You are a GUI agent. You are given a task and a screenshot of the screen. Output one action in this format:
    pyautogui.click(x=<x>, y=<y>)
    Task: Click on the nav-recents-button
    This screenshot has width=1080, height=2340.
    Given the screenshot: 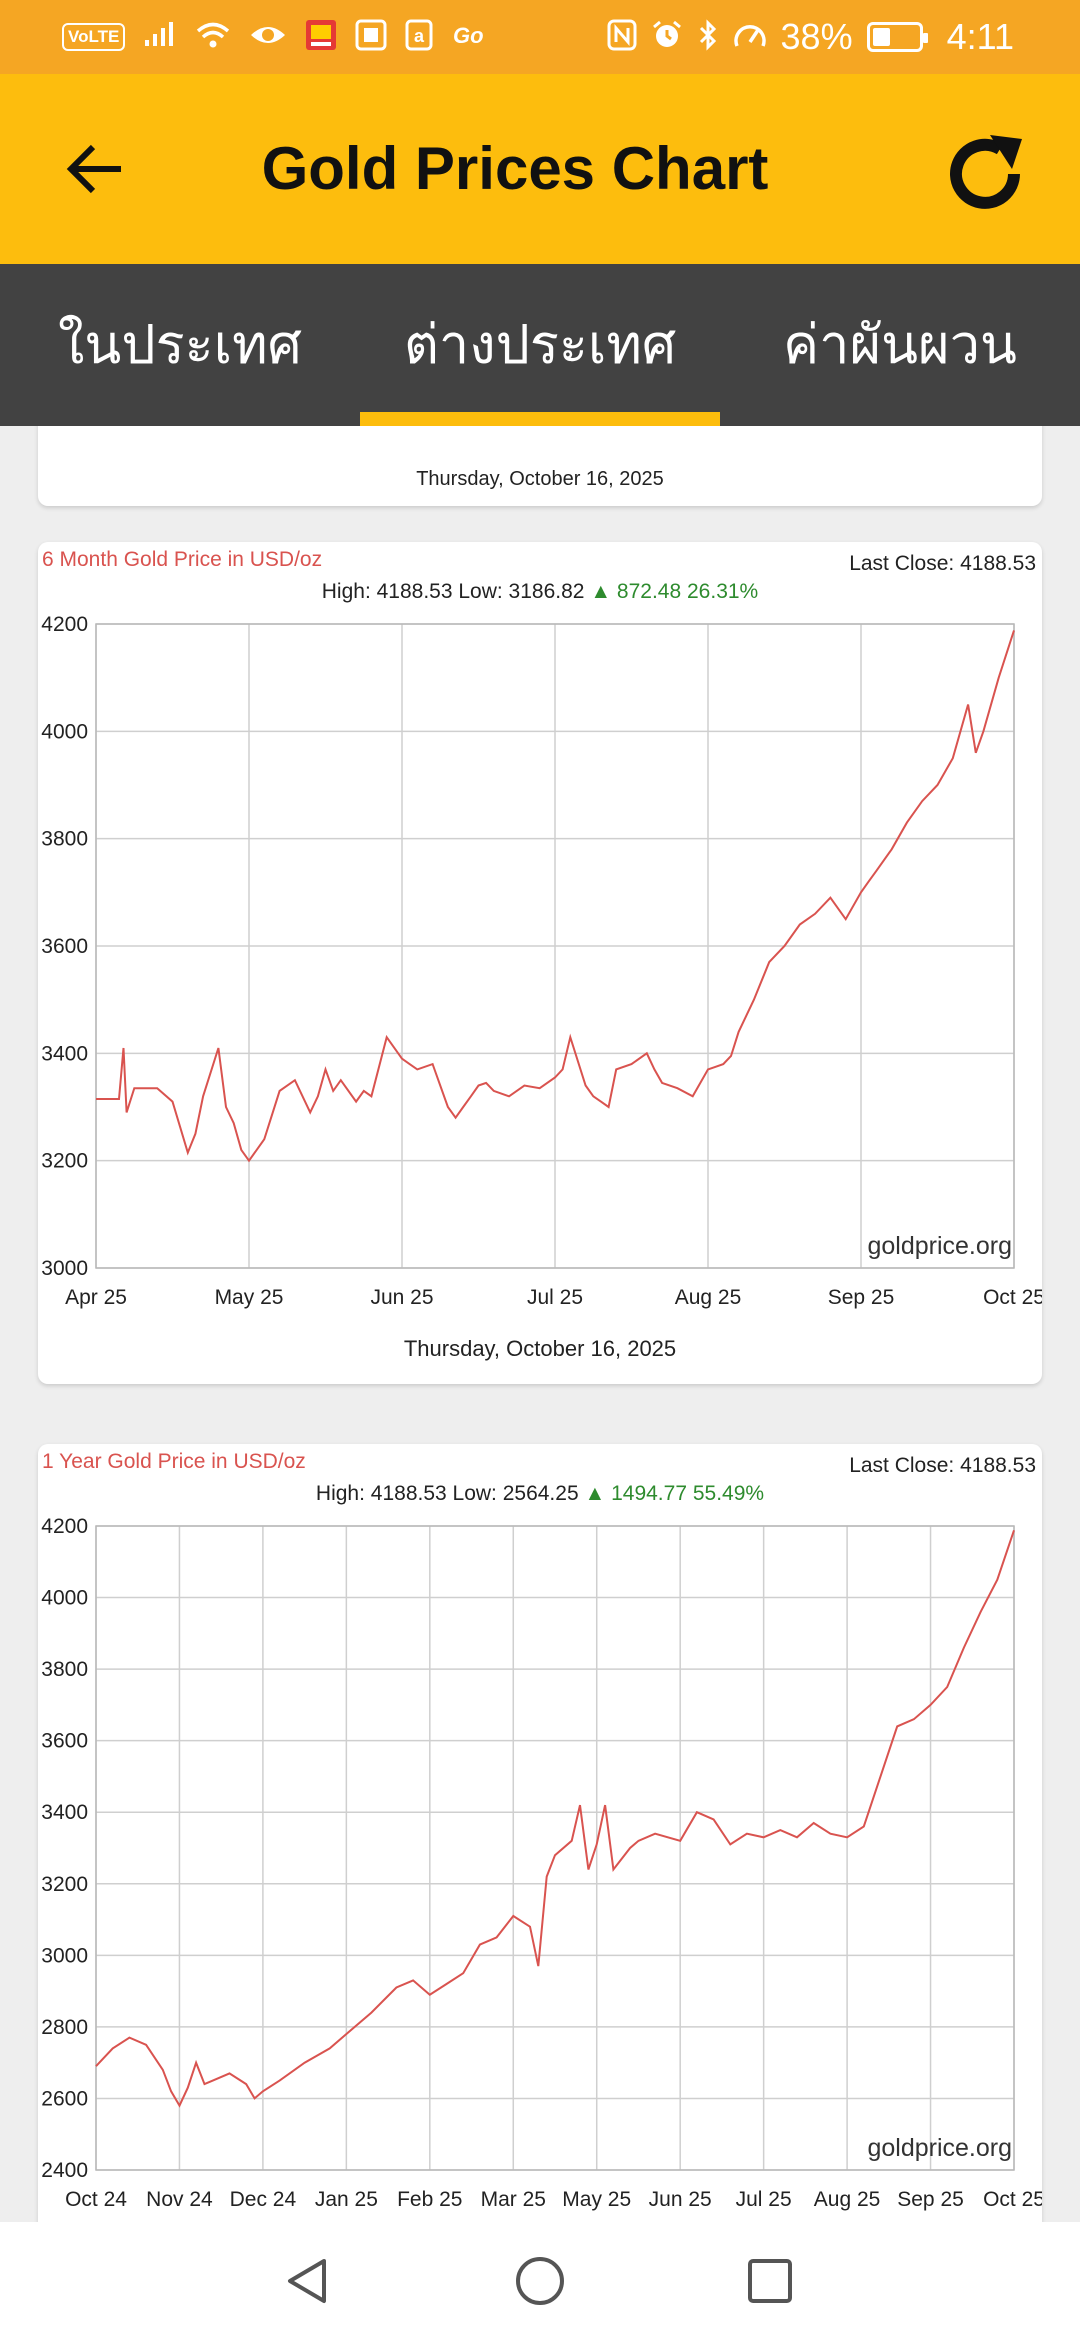 What is the action you would take?
    pyautogui.click(x=770, y=2281)
    